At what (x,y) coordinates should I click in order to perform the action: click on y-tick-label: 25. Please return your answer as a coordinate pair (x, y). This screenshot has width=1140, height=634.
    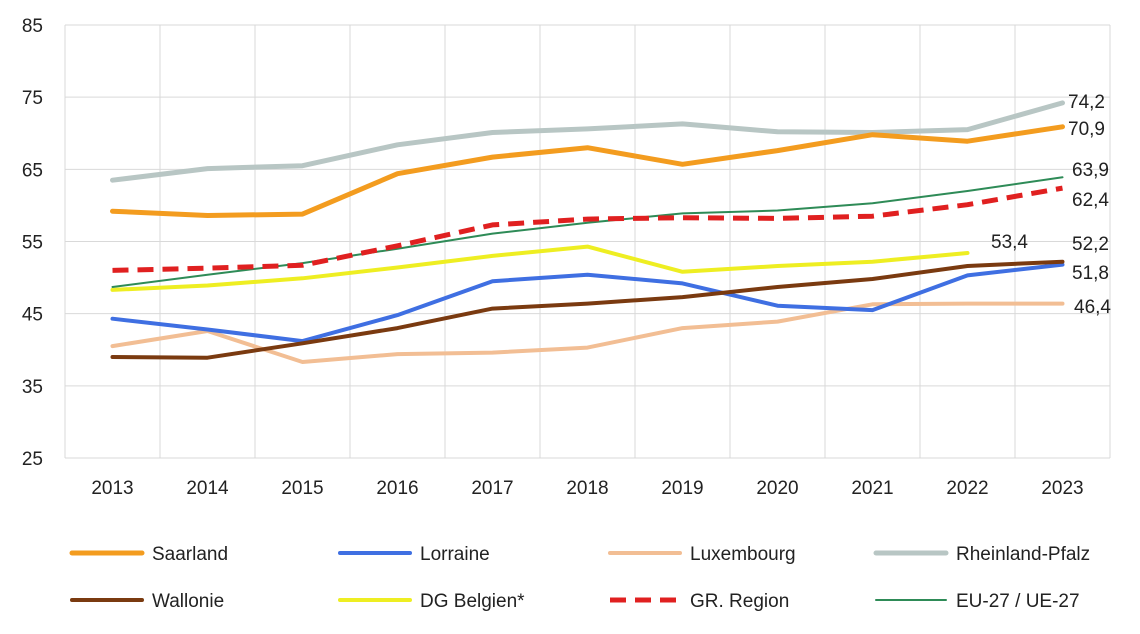
    Looking at the image, I should click on (32, 459).